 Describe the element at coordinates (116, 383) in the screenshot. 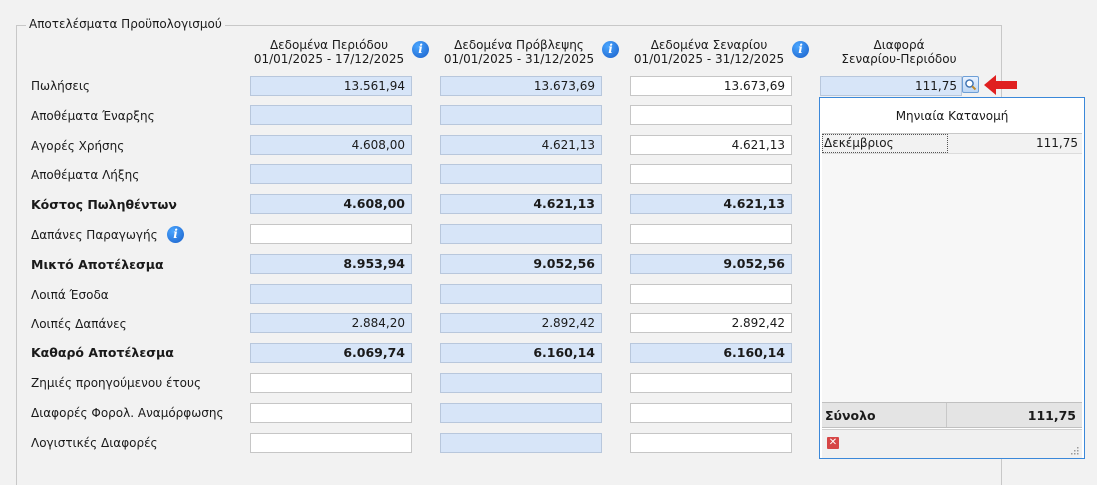

I see `row-label-prior-year-losses: Ζημιές προηγούμενου έτους` at that location.